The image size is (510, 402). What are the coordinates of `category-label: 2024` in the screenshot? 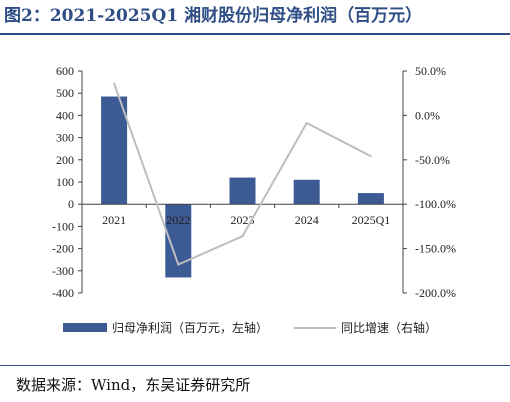 It's located at (307, 220).